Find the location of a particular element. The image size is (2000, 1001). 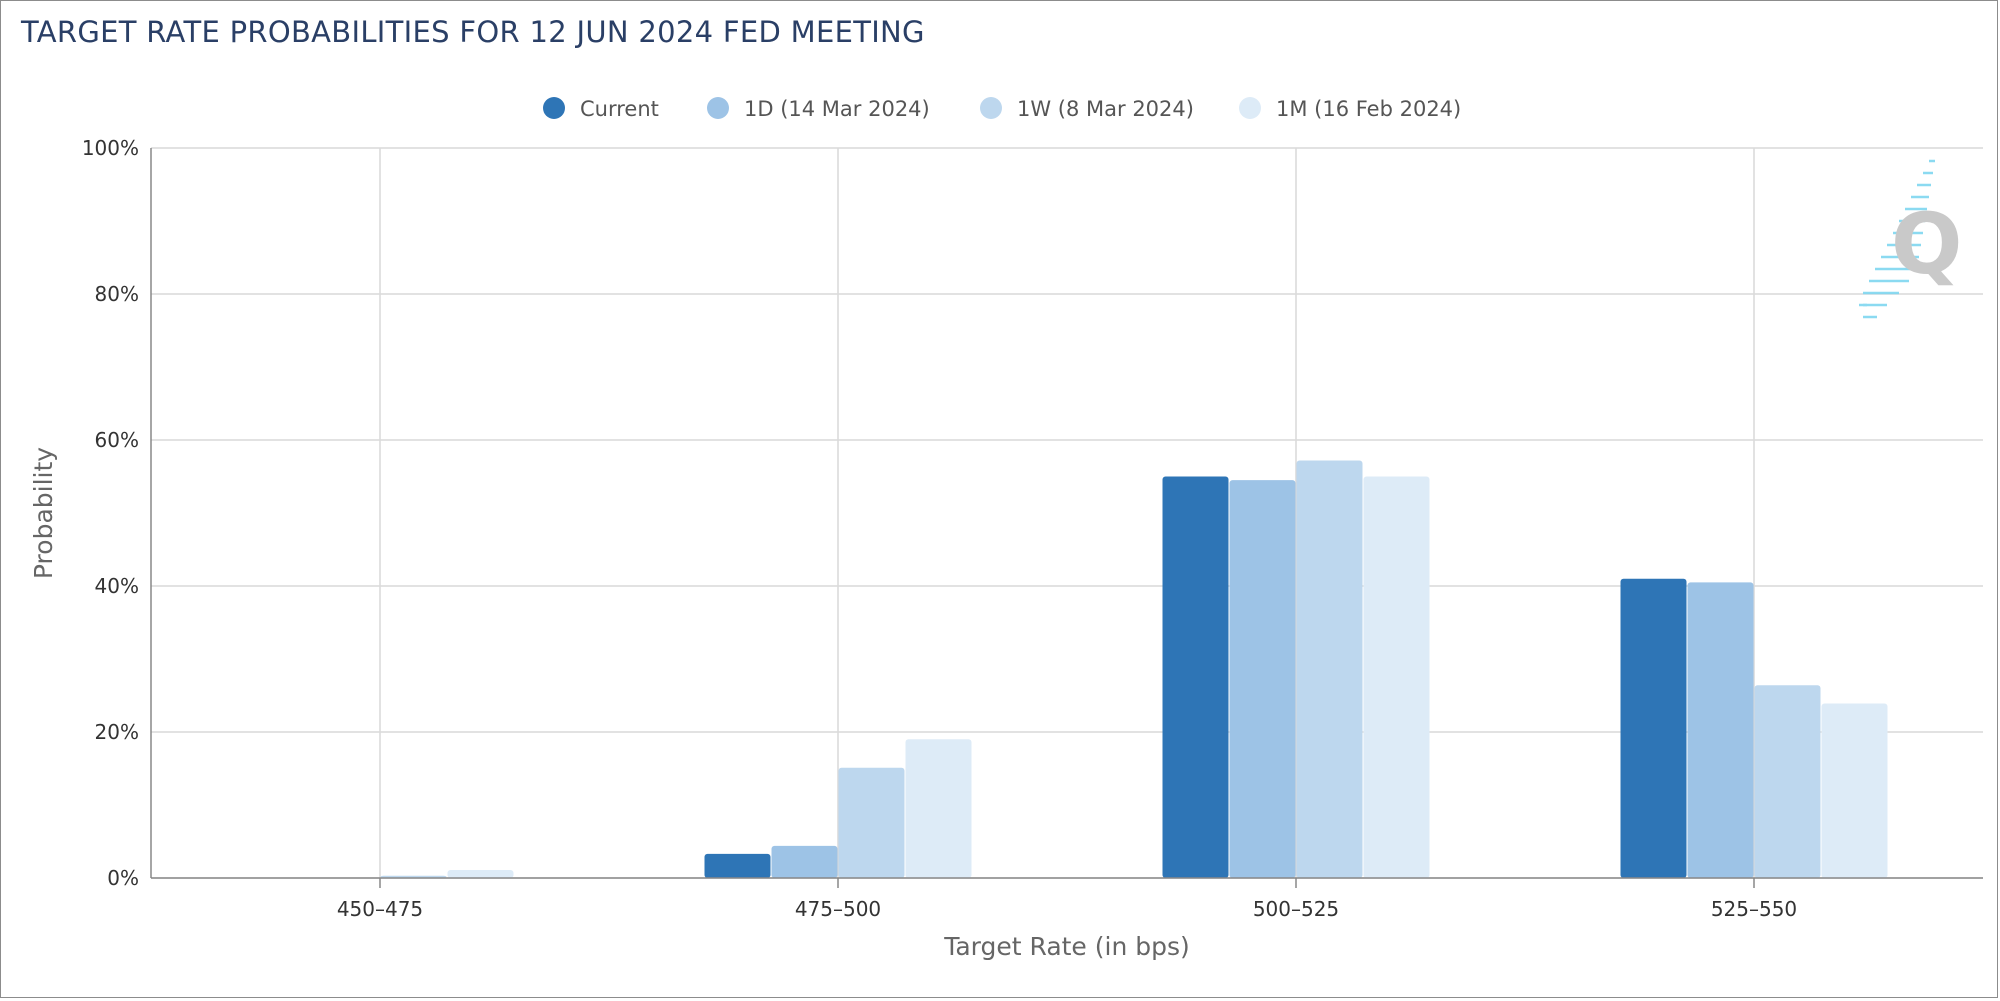

x-tick-label: 525–550 is located at coordinates (1754, 909).